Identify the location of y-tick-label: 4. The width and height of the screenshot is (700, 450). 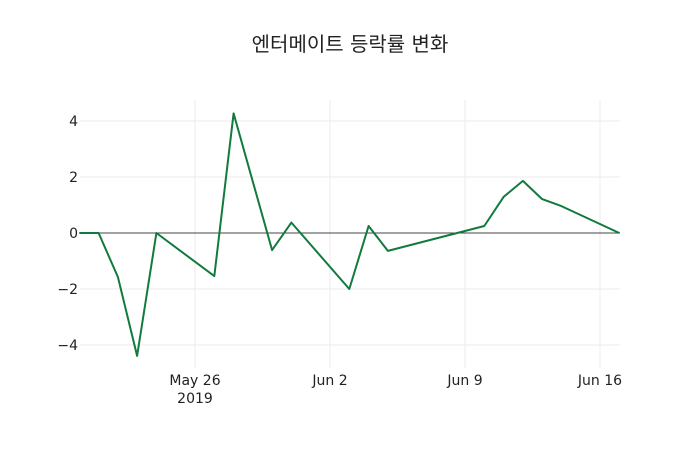
(73, 122).